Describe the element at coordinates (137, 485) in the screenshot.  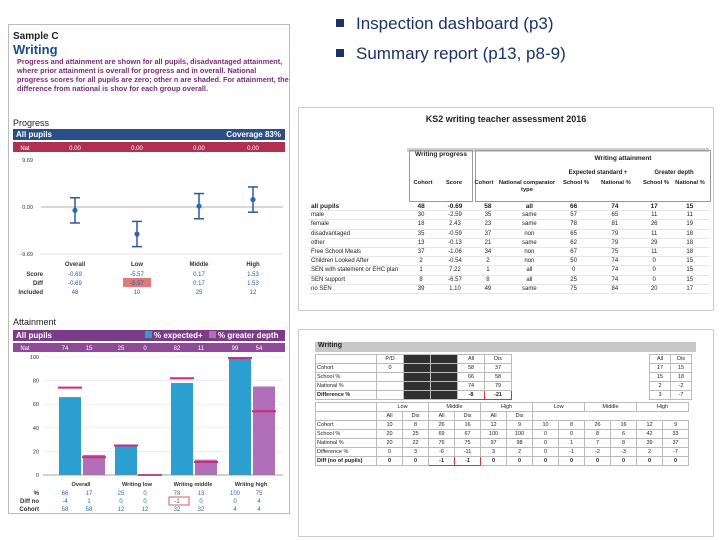
I see `group-label: Writing low` at that location.